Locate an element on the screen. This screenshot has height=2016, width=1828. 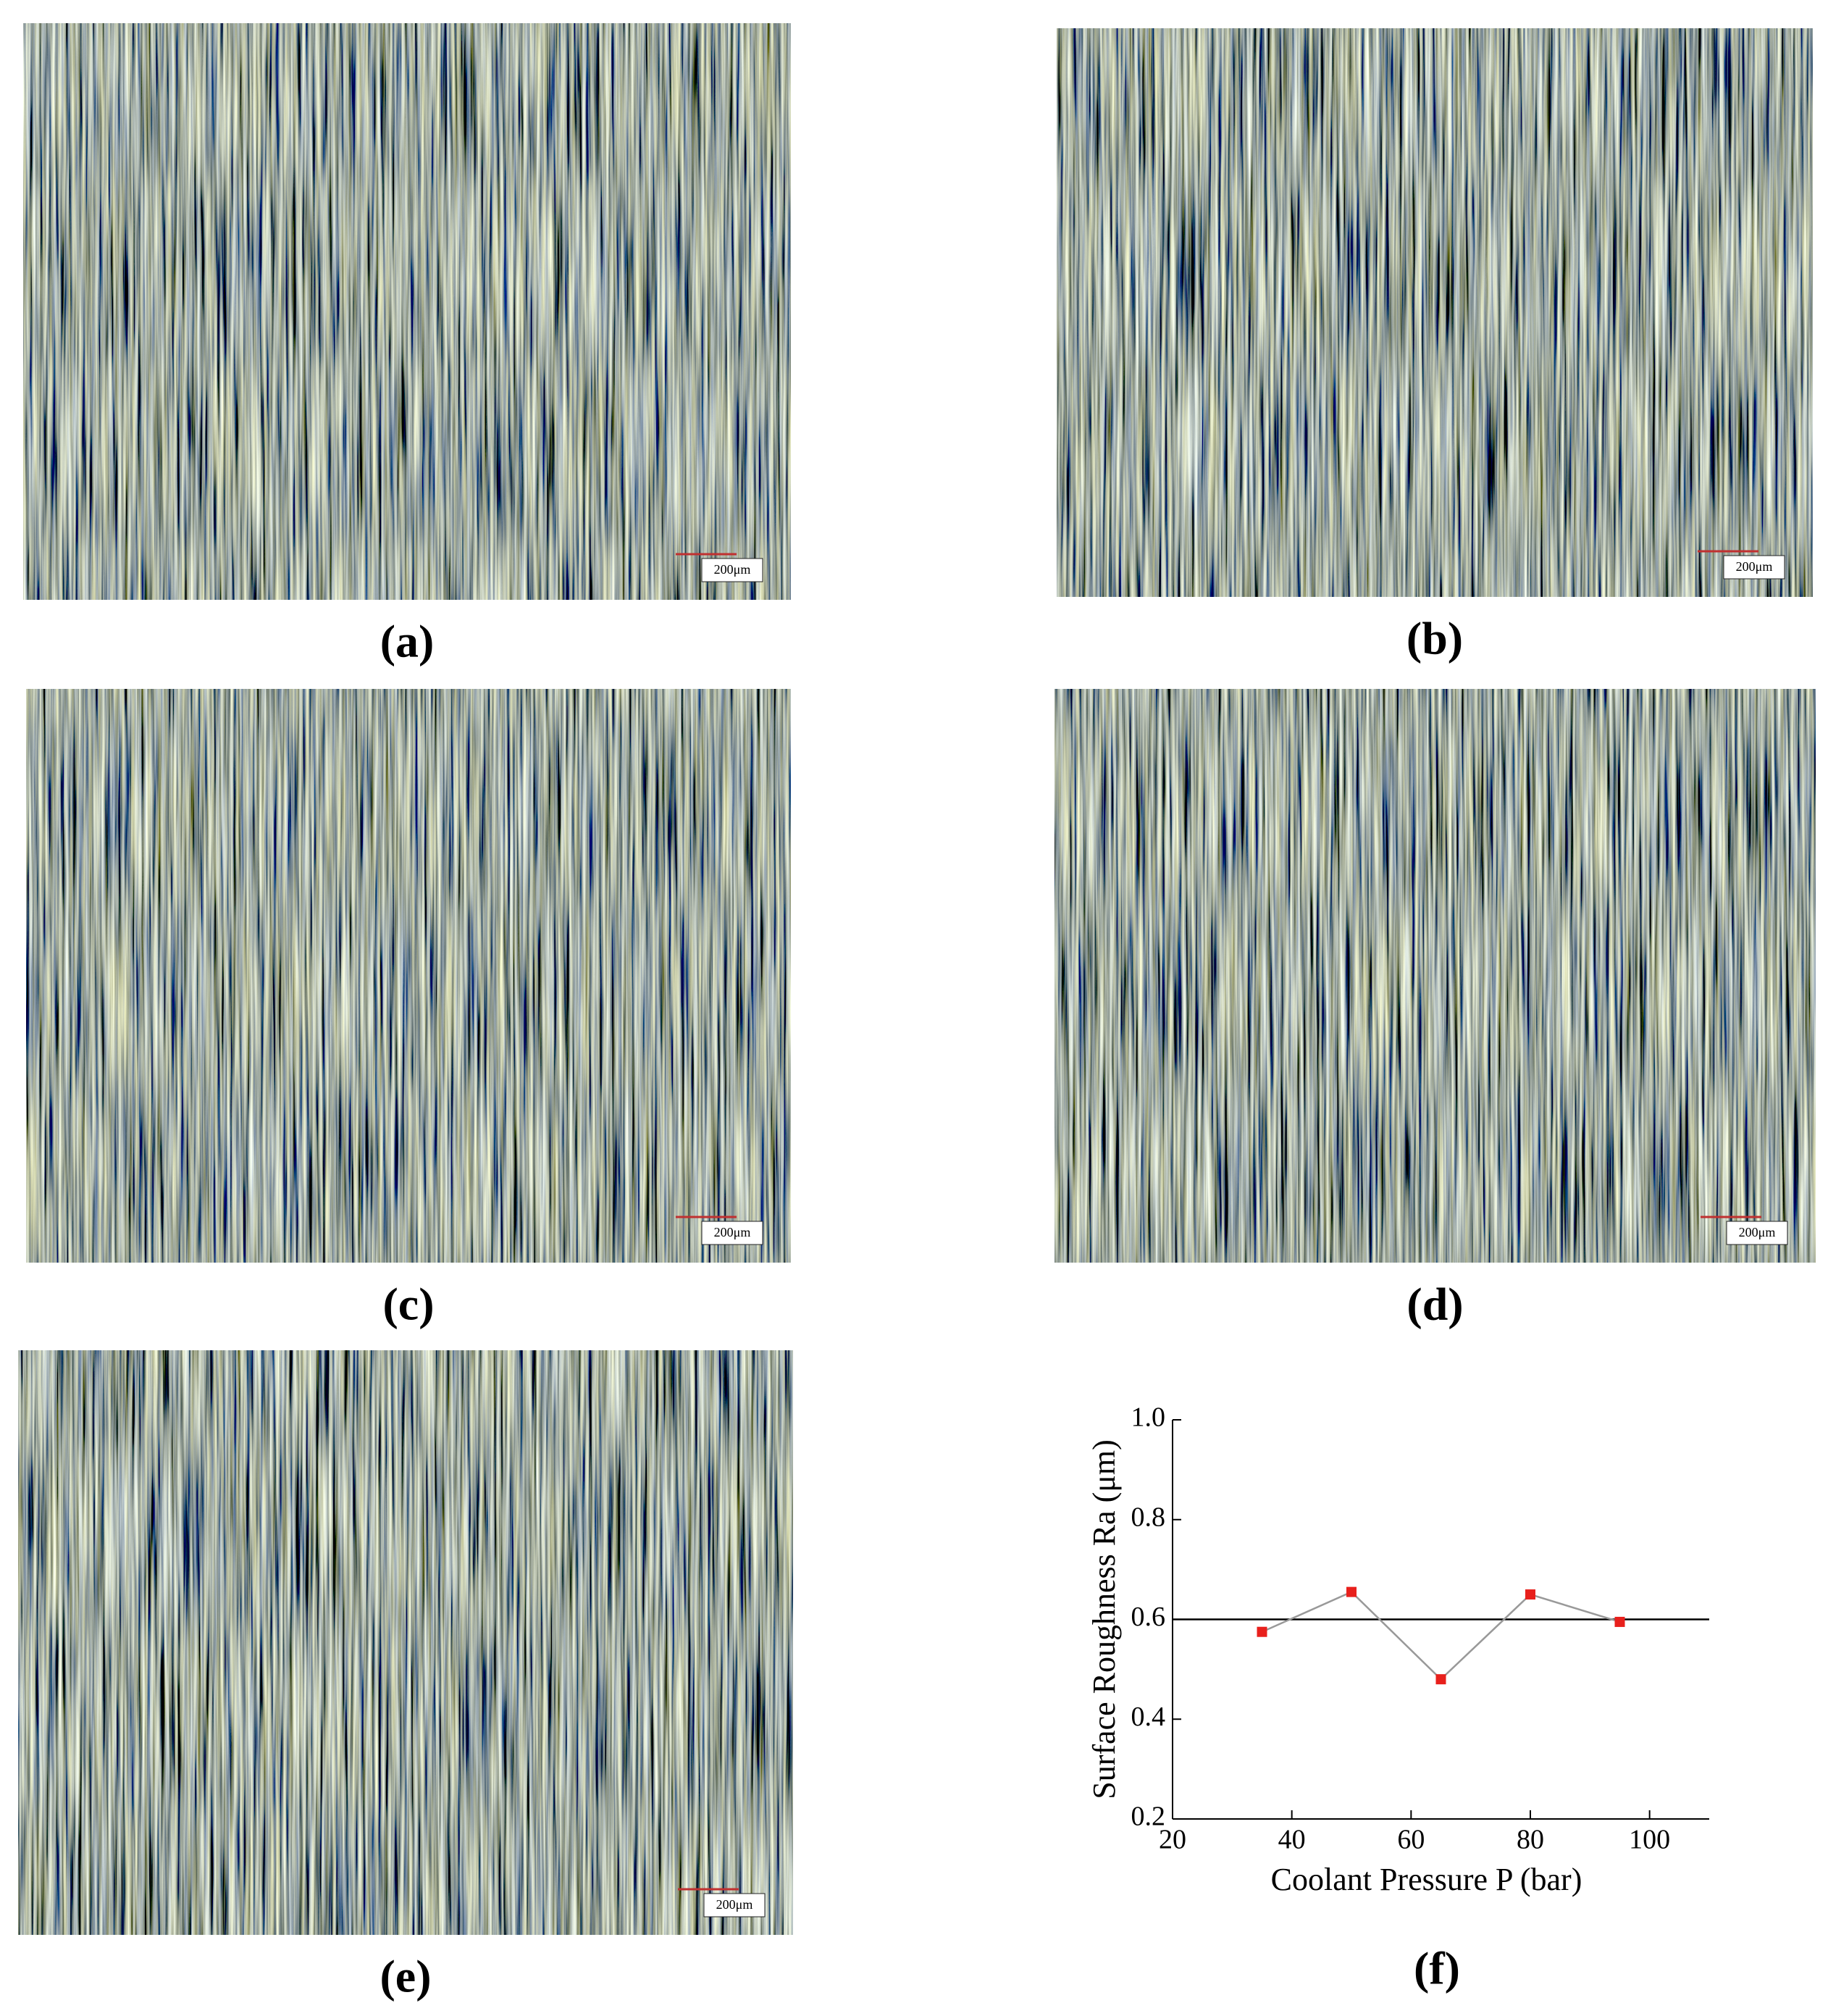
y-tick-label: 0.6 is located at coordinates (1148, 1617).